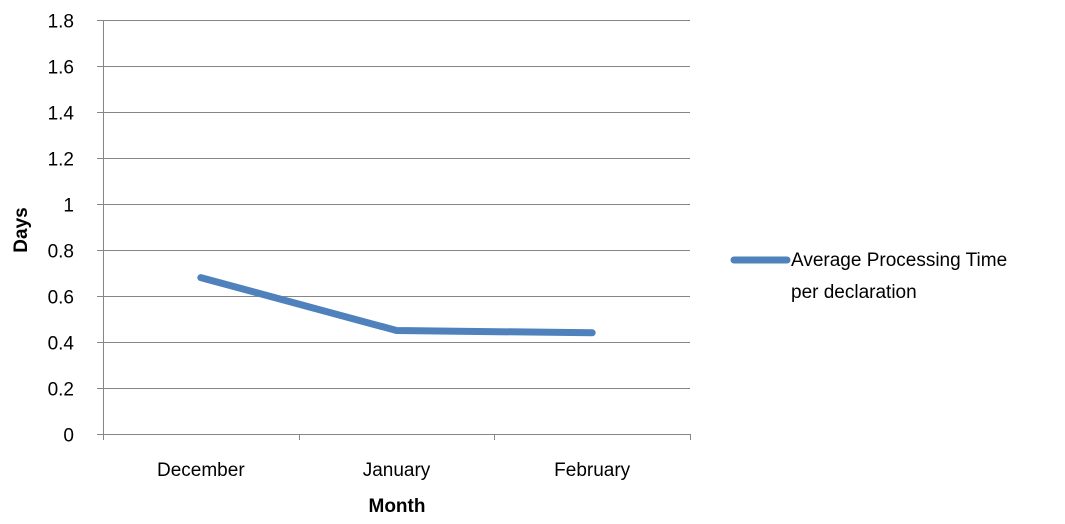 This screenshot has width=1065, height=524. I want to click on x-tick-label: January, so click(397, 470).